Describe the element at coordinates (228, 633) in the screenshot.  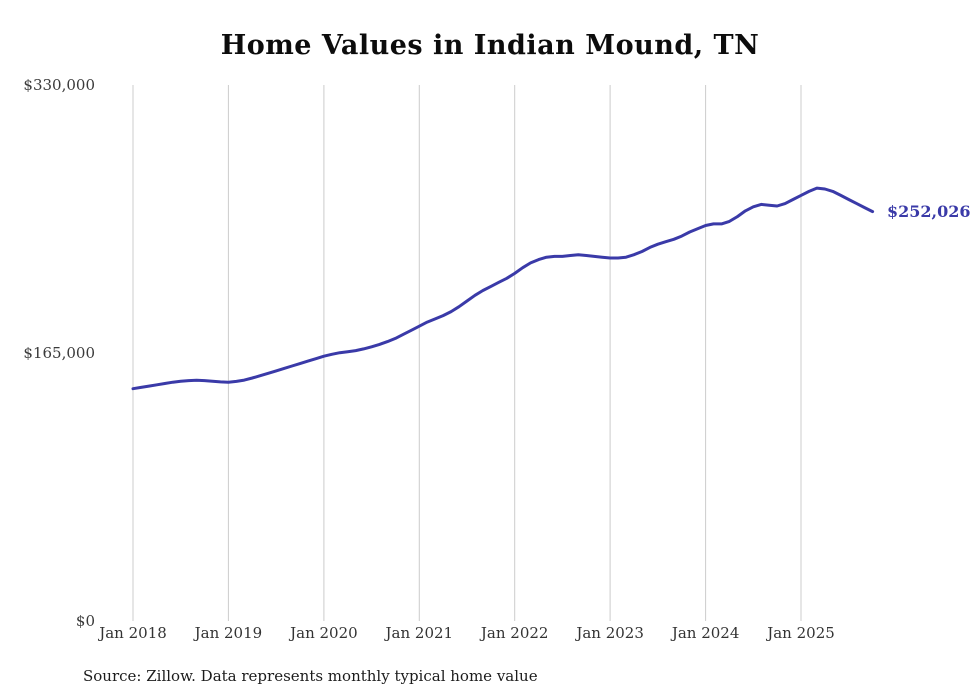
I see `x-axis-tick-label: Jan 2019` at that location.